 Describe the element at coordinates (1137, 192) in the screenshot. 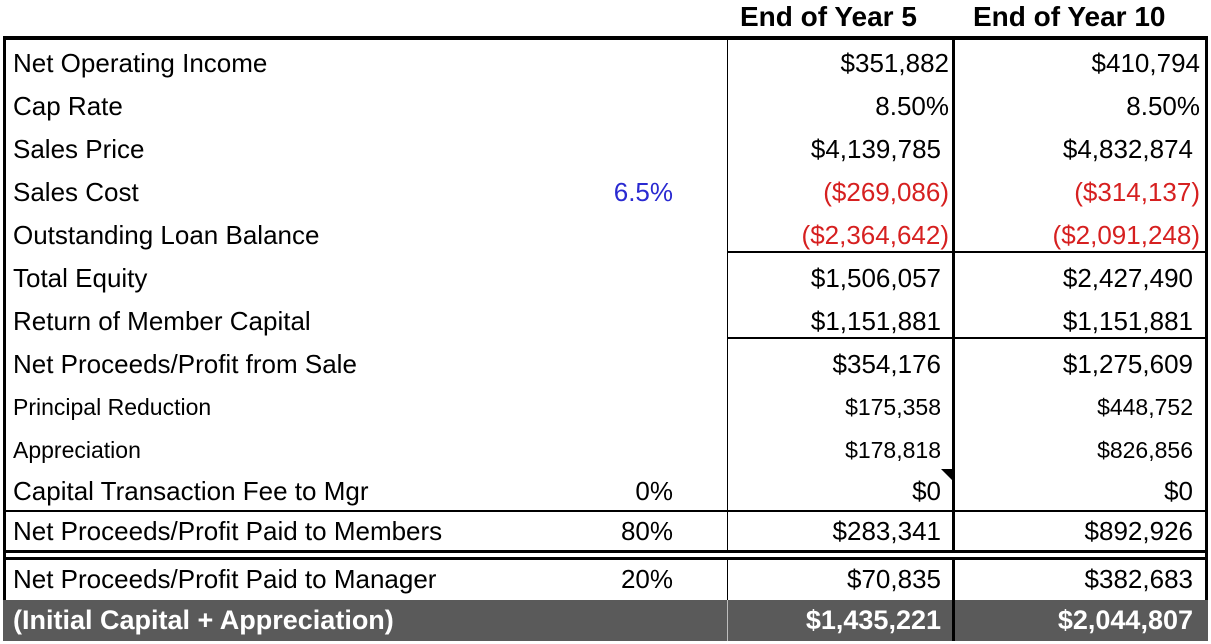

I see `year10-value: ($314,137)` at that location.